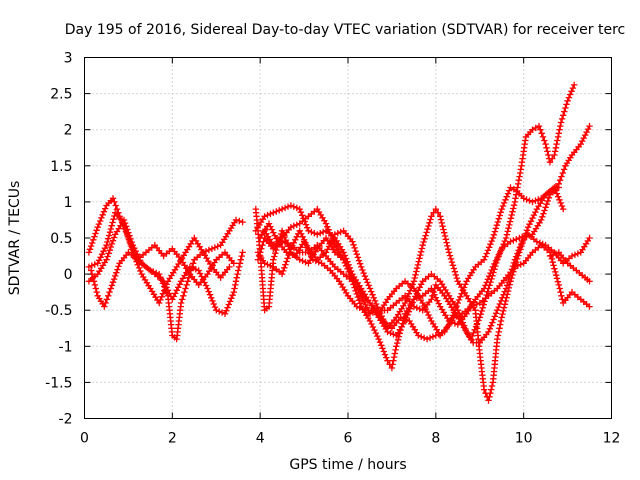 This screenshot has height=480, width=640. Describe the element at coordinates (58, 383) in the screenshot. I see `y-tick-label: -1.5` at that location.